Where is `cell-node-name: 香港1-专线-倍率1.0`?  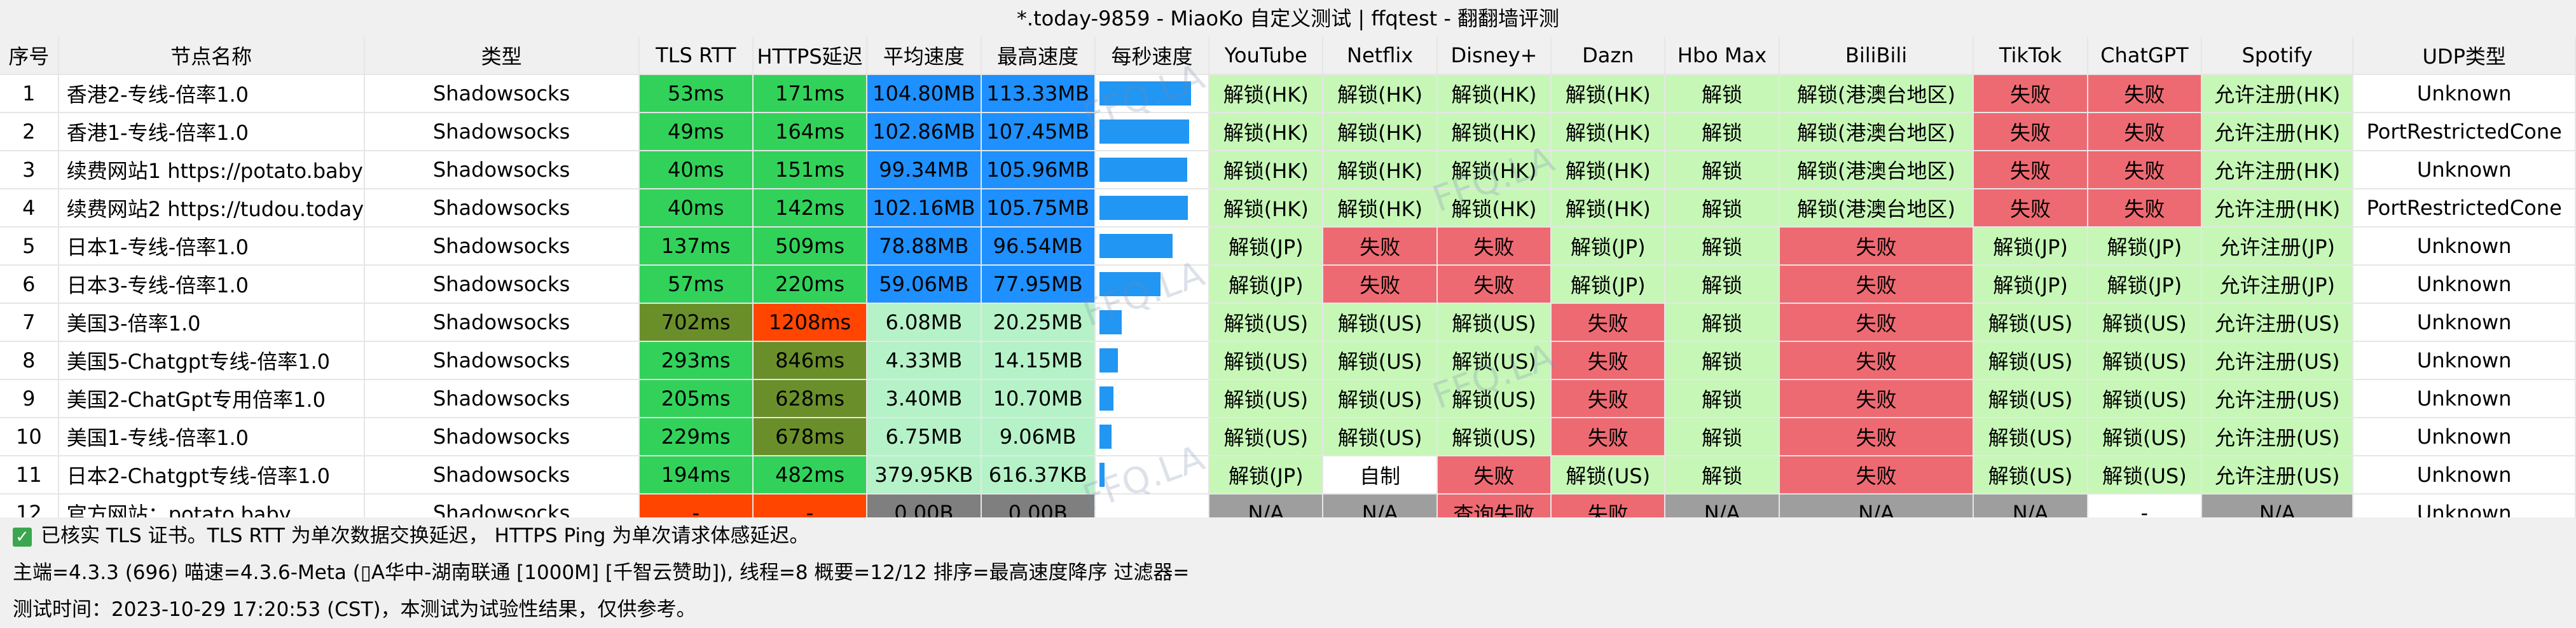 cell-node-name: 香港1-专线-倍率1.0 is located at coordinates (211, 132).